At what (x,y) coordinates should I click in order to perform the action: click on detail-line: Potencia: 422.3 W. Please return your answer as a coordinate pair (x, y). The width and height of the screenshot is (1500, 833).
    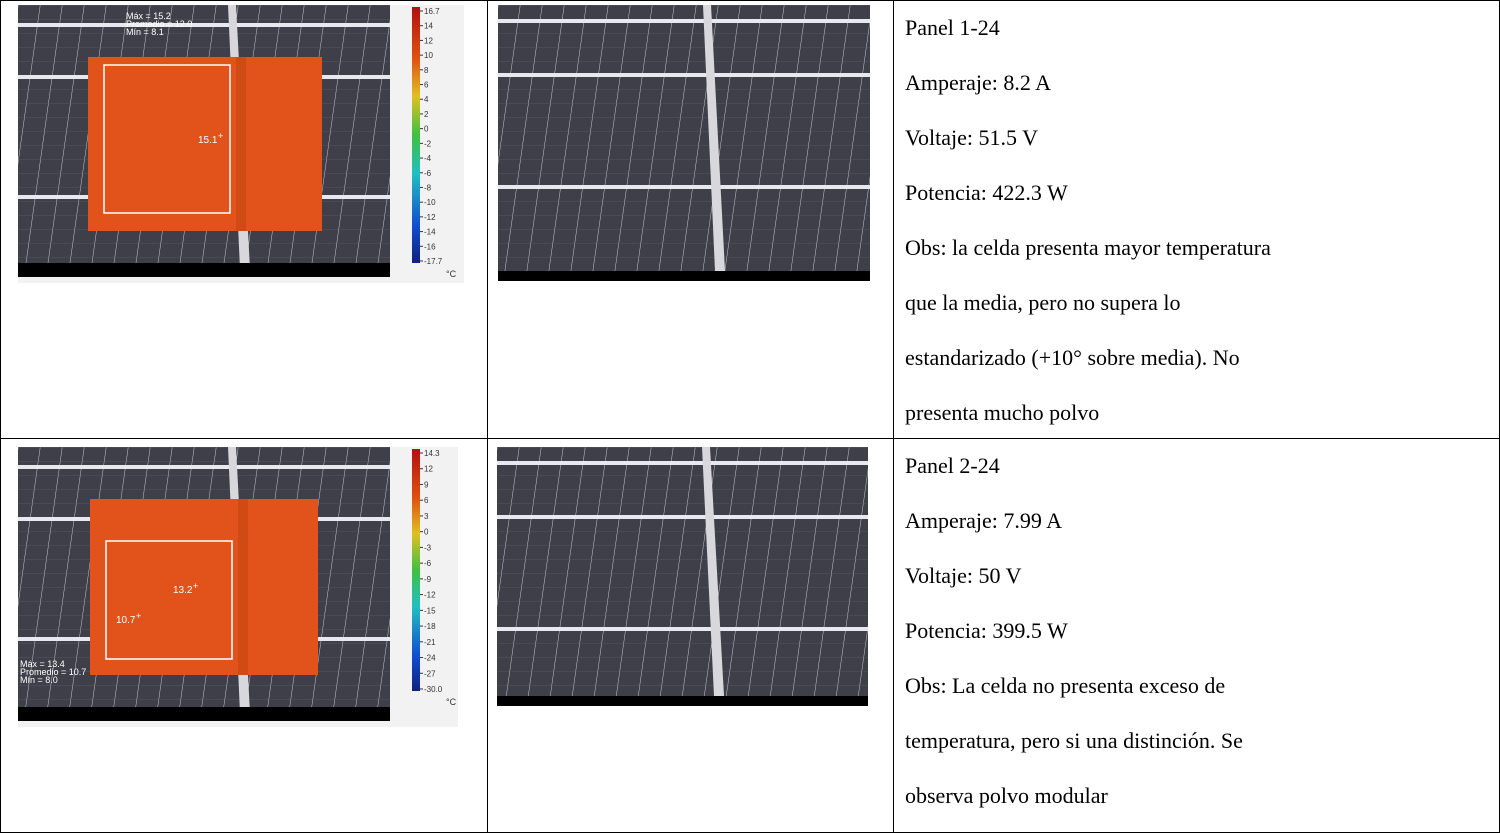
    Looking at the image, I should click on (986, 192).